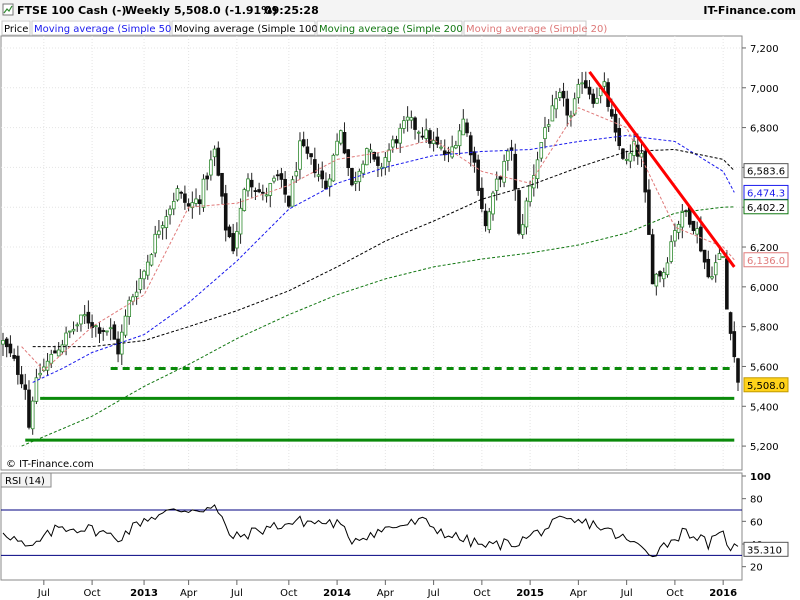 The height and width of the screenshot is (600, 800). I want to click on last-price-box, so click(766, 385).